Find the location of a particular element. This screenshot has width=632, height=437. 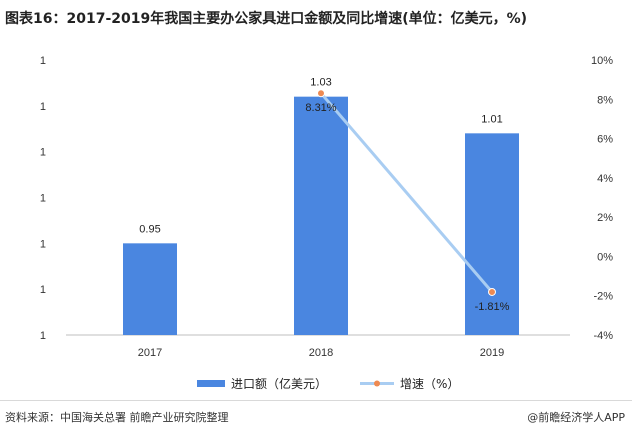

legend-label-line: 增速（%） is located at coordinates (429, 384).